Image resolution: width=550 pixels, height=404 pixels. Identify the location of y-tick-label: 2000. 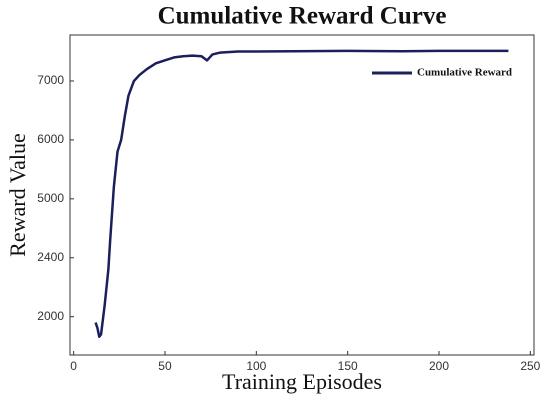
(50, 316).